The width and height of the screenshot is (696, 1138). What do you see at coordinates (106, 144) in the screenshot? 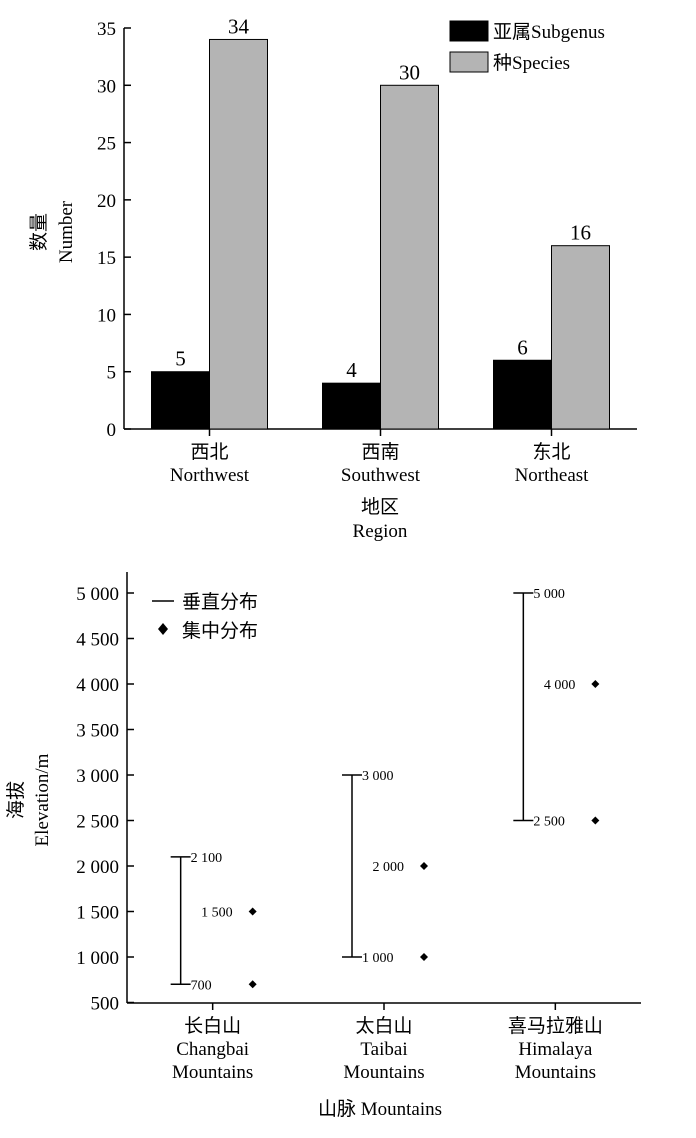
I see `bar-ytick-label: 25` at bounding box center [106, 144].